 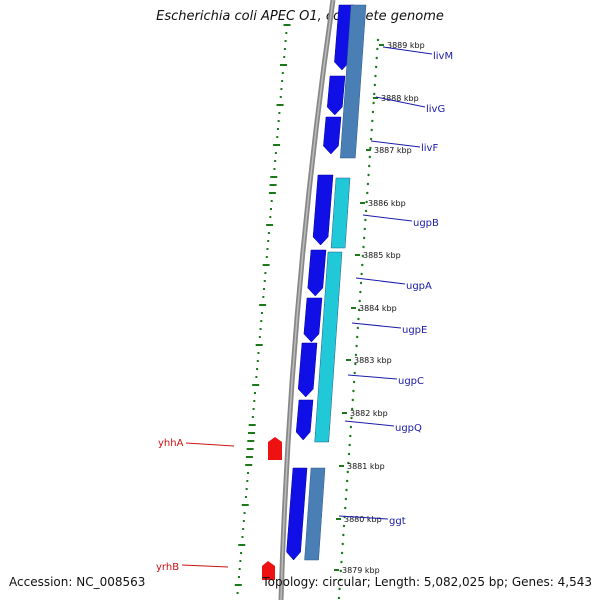 I want to click on accession-label: Accession: NC_008563, so click(x=77, y=582).